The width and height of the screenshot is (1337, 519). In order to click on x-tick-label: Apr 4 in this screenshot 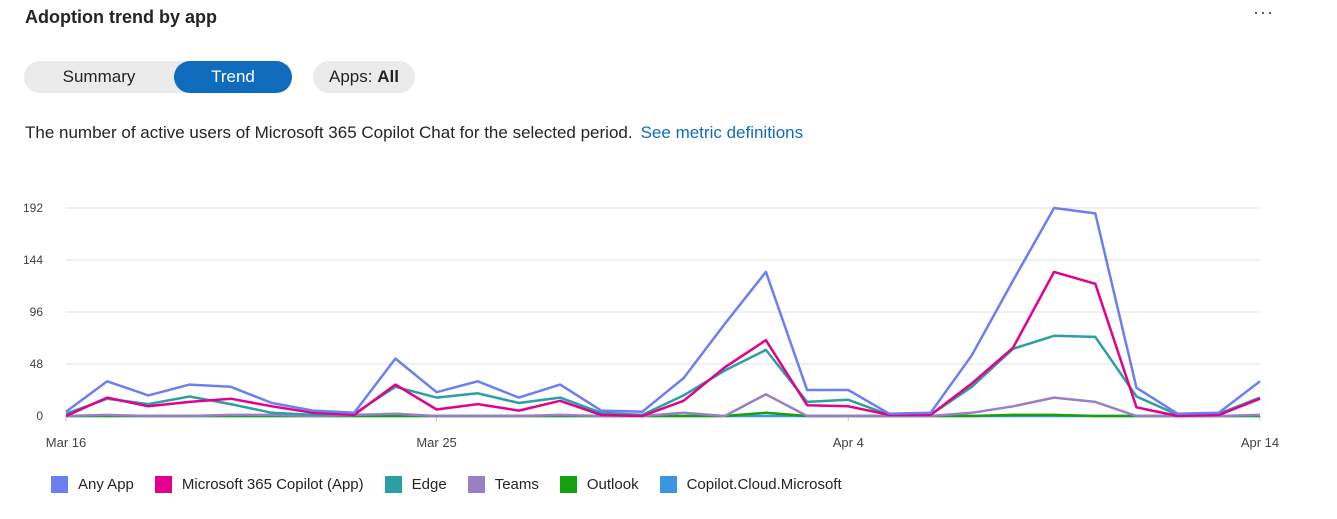, I will do `click(848, 442)`.